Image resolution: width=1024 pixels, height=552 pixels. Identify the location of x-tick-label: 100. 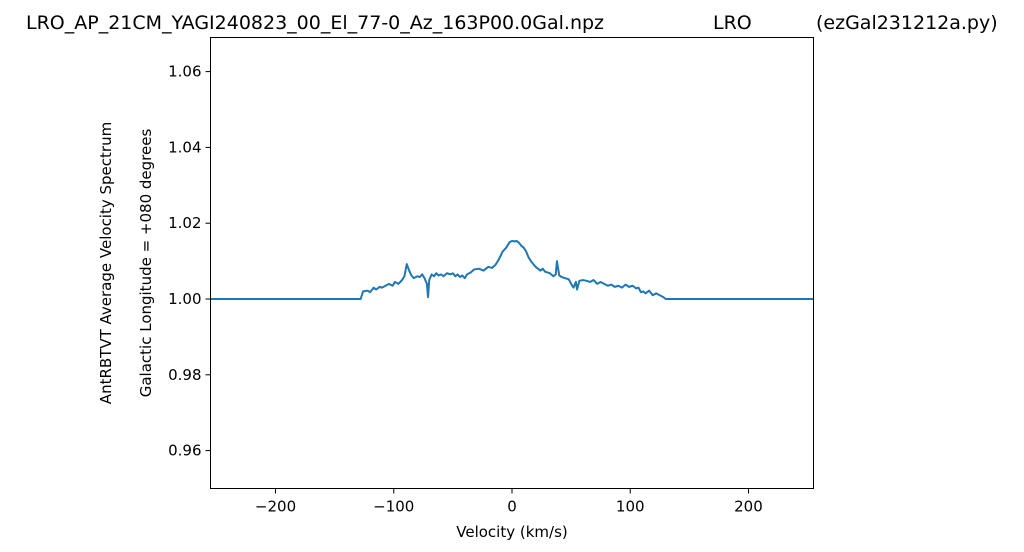
(630, 507).